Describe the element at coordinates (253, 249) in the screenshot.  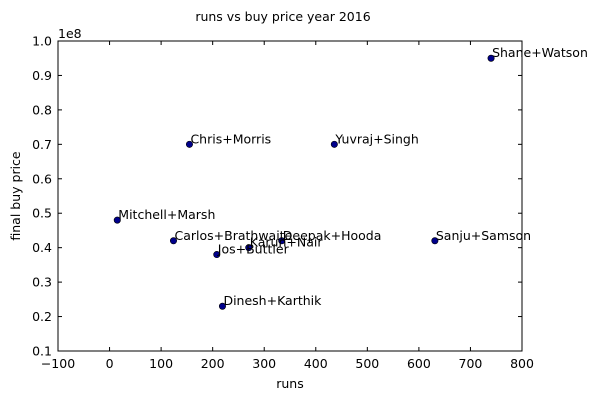
I see `point-label: Jos+Buttler` at that location.